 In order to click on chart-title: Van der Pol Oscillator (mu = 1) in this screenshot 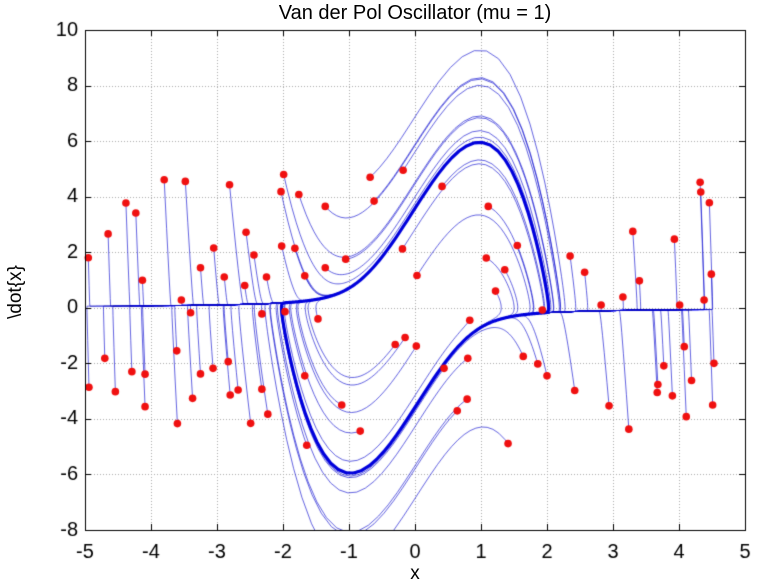, I will do `click(415, 13)`.